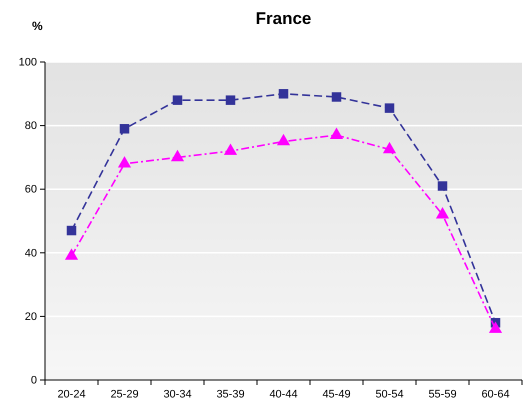 The height and width of the screenshot is (411, 528). What do you see at coordinates (71, 394) in the screenshot?
I see `x-tick-label: 20-24` at bounding box center [71, 394].